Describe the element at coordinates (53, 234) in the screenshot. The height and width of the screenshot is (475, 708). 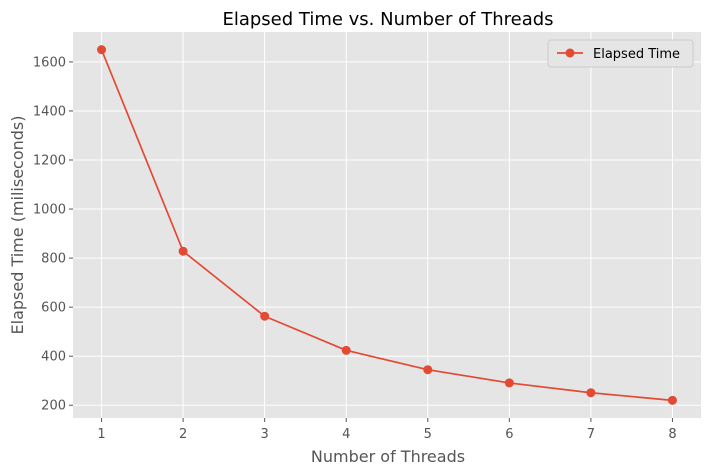
I see `y-axis-ticks: 200 400 600 800 1000 1200 1400 1600` at that location.